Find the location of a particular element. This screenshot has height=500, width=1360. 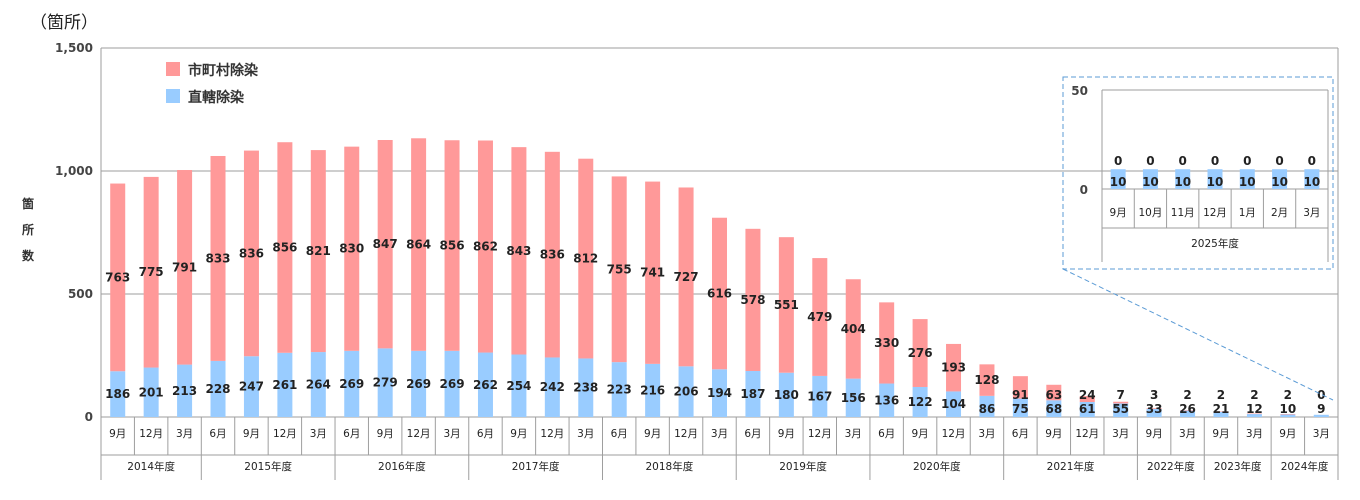

year-label: 2020年度 is located at coordinates (937, 466).